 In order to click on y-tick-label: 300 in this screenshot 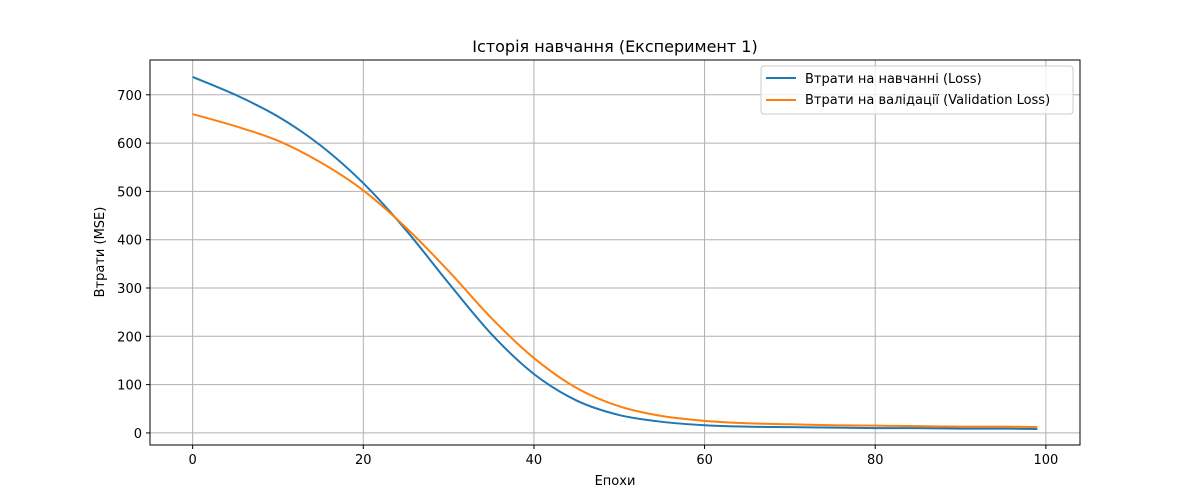, I will do `click(129, 289)`.